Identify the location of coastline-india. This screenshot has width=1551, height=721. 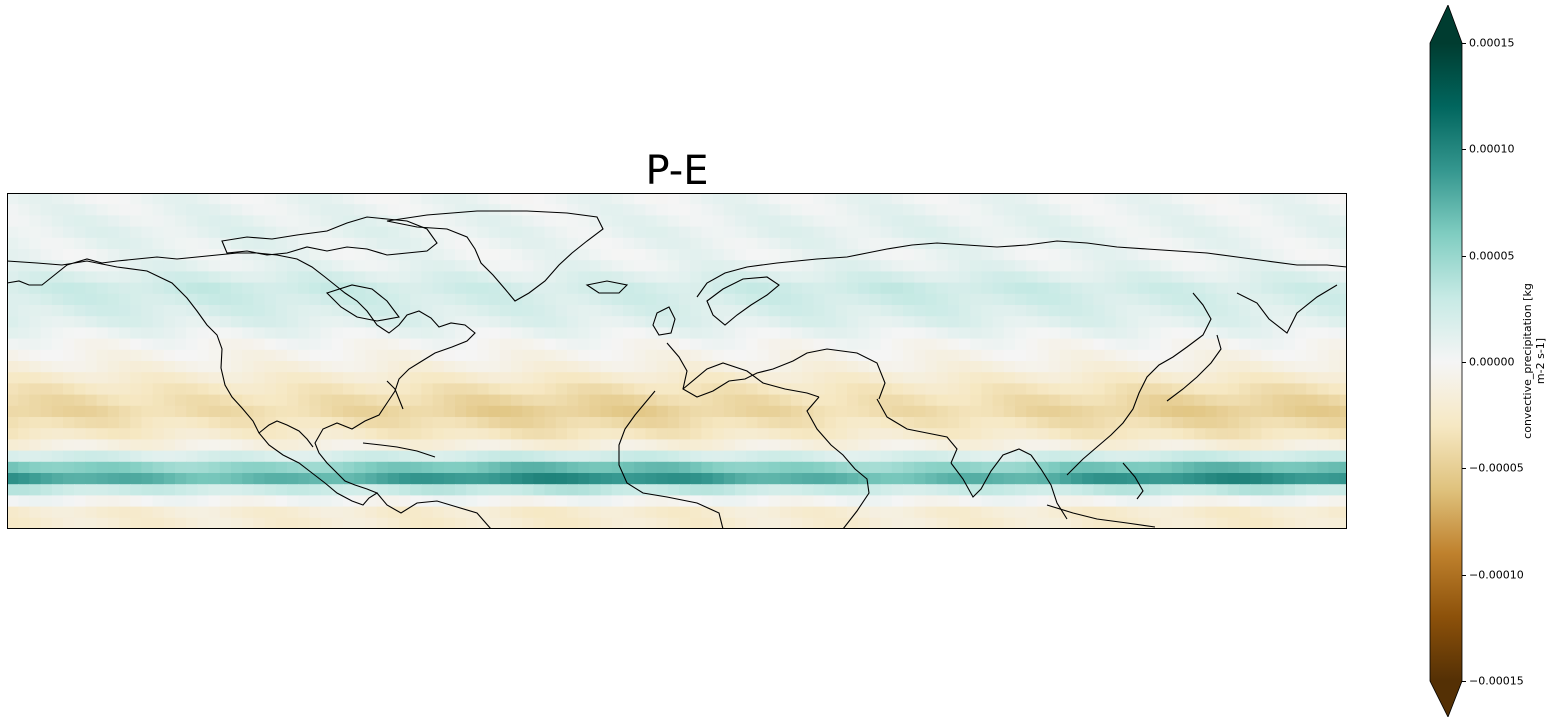
(991, 473).